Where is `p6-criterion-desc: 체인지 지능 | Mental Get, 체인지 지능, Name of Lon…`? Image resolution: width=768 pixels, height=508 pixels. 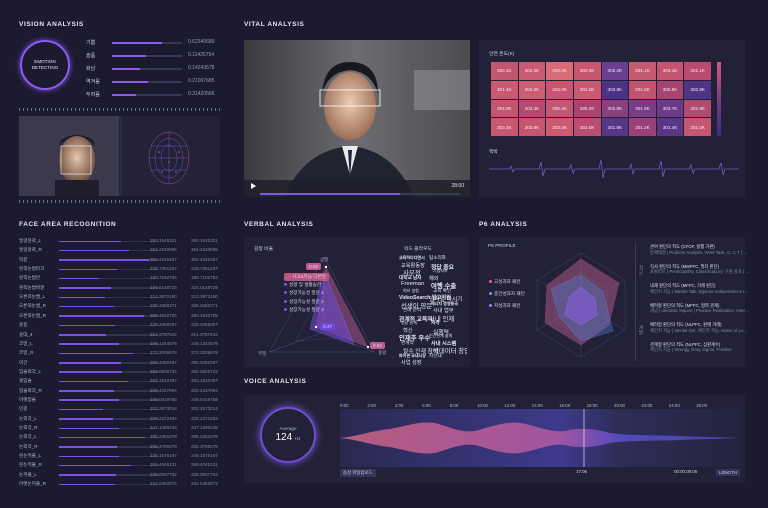
p6-criterion-desc: 체인지 지능 | Mental Get, 체인지 지능, Name of Lon… is located at coordinates (700, 330).